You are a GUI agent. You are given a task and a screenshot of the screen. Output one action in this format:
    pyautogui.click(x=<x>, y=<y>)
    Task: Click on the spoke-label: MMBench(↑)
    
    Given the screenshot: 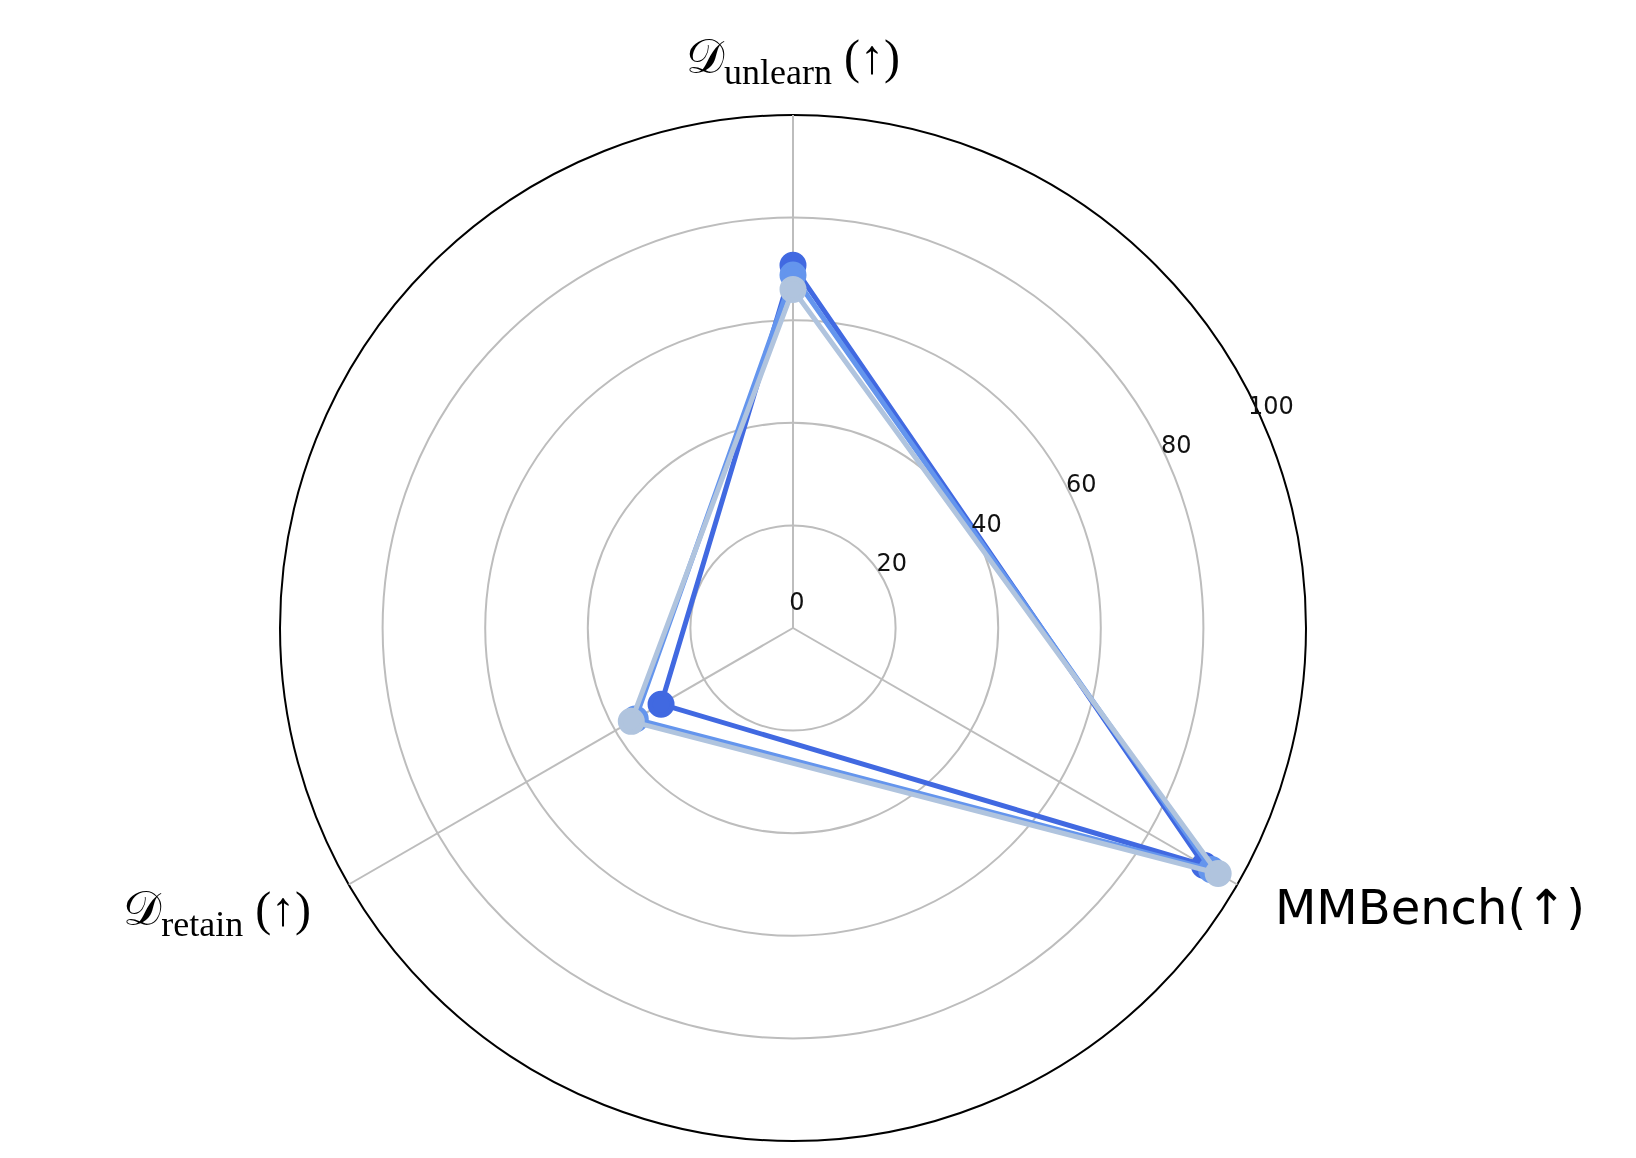 What is the action you would take?
    pyautogui.click(x=1430, y=907)
    